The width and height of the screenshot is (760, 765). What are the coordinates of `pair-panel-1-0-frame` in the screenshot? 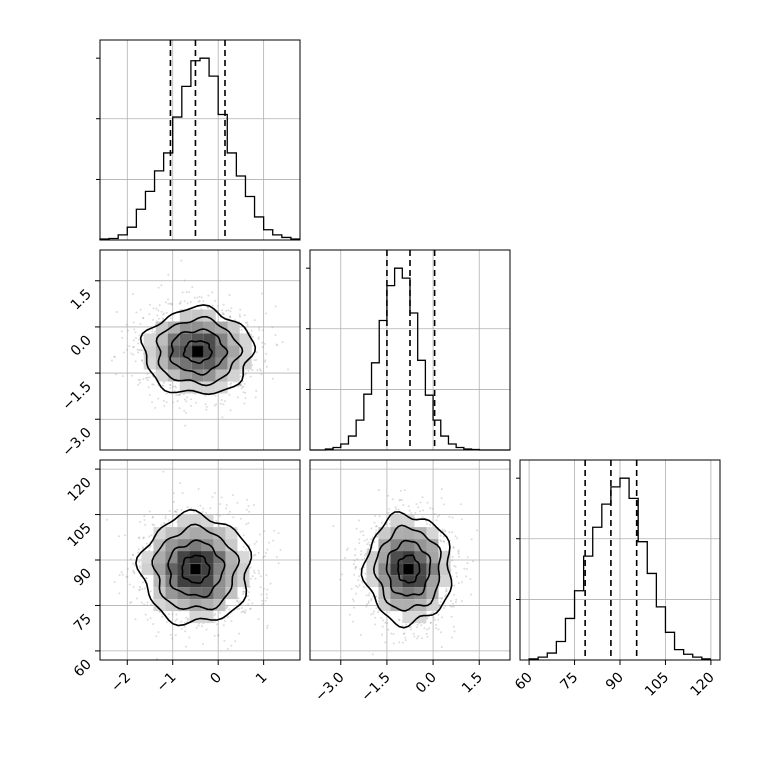 It's located at (200, 350).